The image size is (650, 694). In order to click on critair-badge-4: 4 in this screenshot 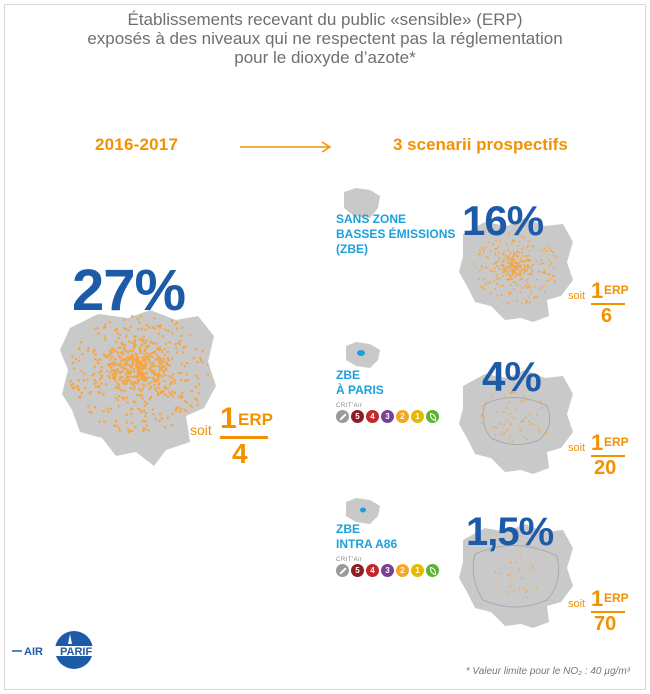, I will do `click(372, 570)`.